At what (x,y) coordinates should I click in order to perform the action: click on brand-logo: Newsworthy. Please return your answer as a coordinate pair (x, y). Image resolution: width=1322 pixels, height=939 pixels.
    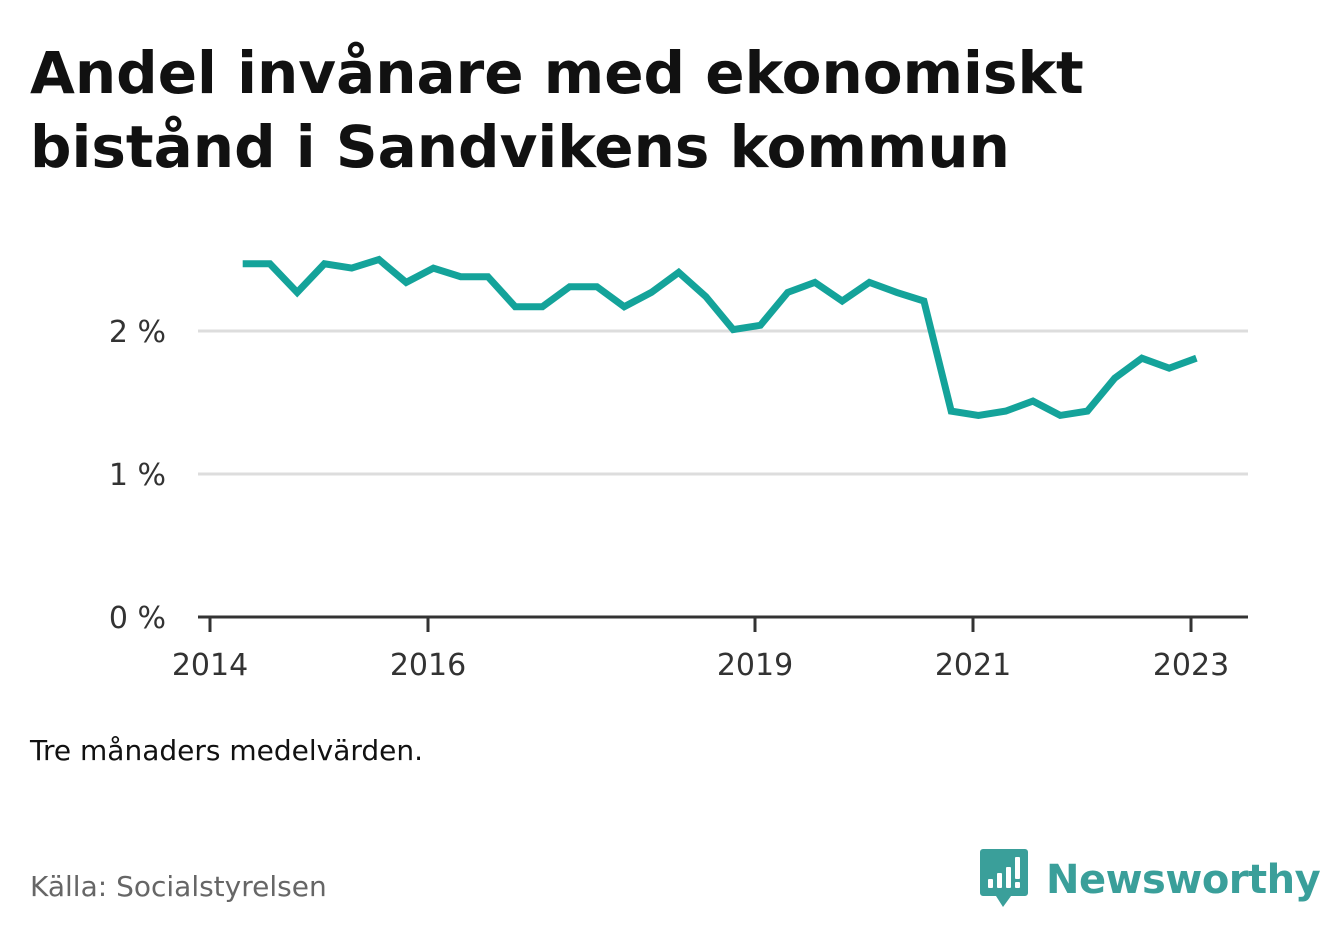
    Looking at the image, I should click on (1150, 880).